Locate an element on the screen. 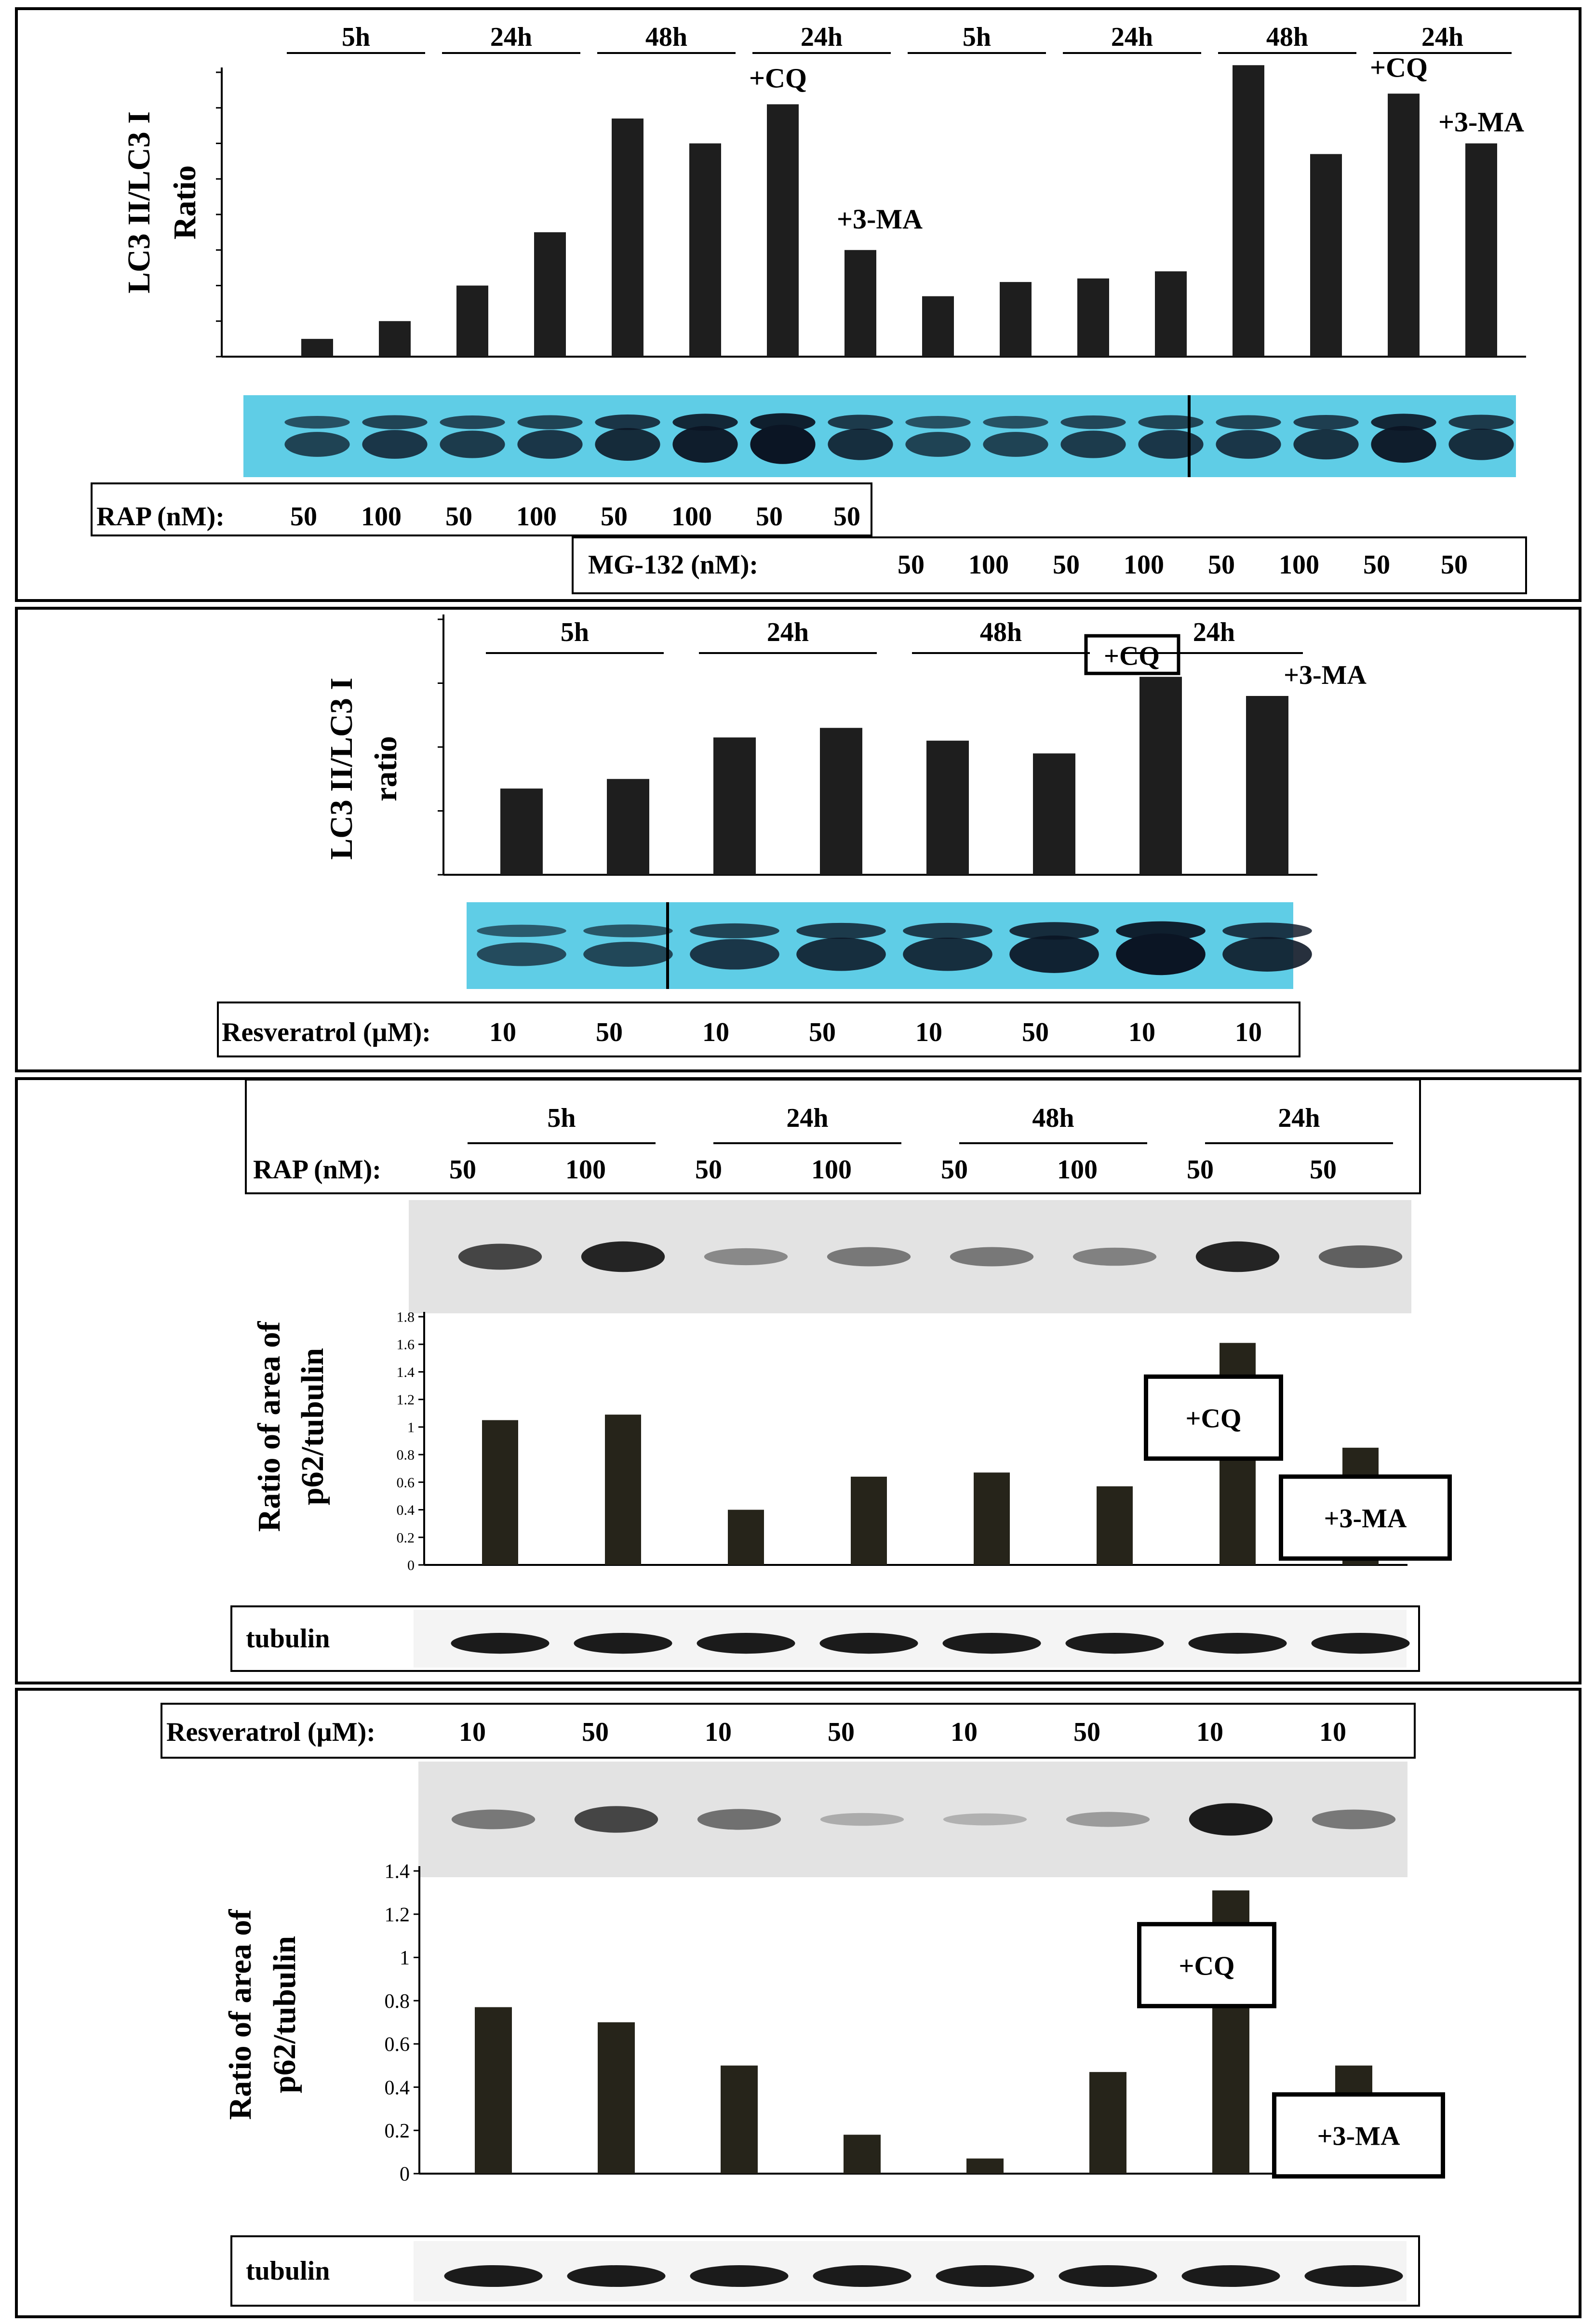 The height and width of the screenshot is (2324, 1595). panel-d-header-box is located at coordinates (789, 1731).